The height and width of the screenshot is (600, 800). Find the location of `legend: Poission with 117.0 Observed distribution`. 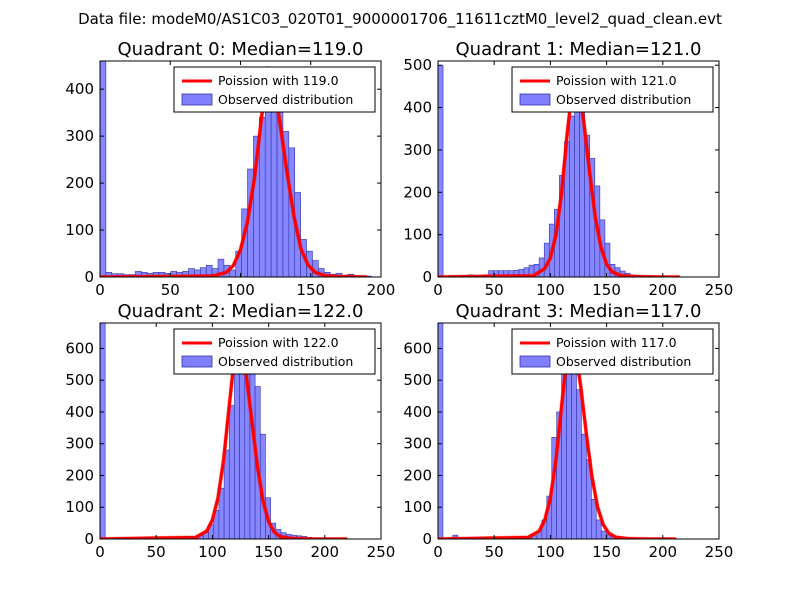

legend: Poission with 117.0 Observed distribution is located at coordinates (612, 351).